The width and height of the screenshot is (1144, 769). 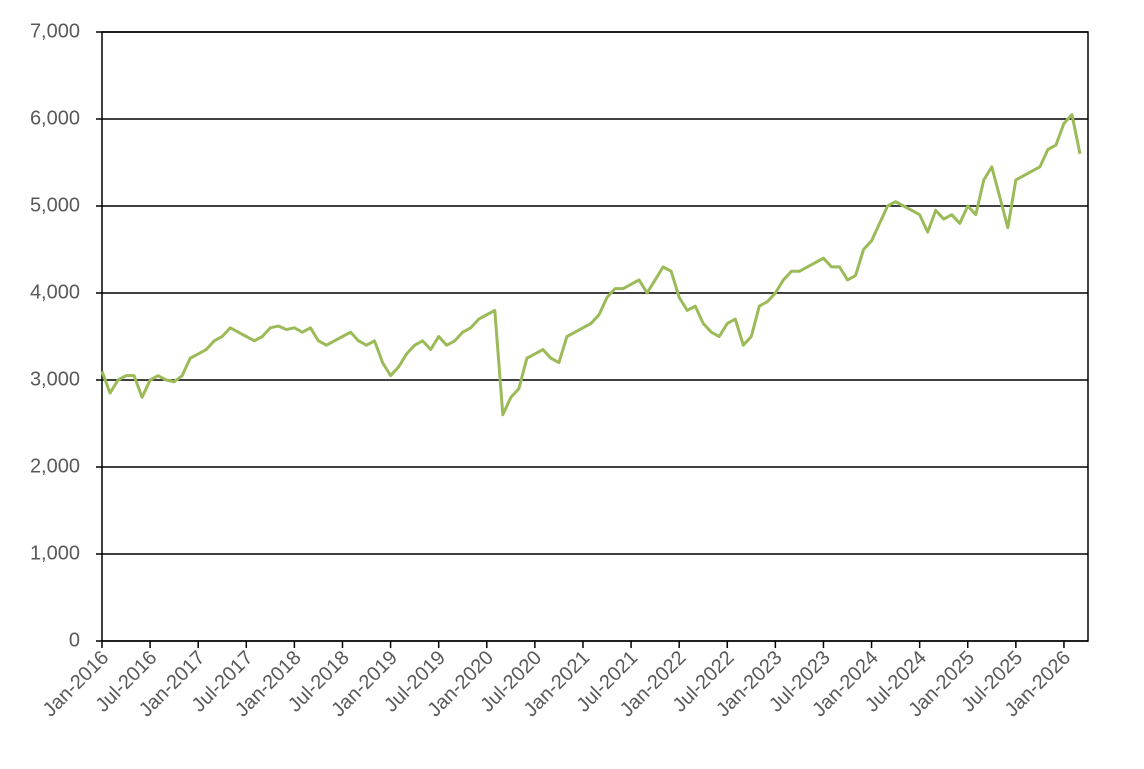 What do you see at coordinates (55, 205) in the screenshot?
I see `y-tick-label: 5,000` at bounding box center [55, 205].